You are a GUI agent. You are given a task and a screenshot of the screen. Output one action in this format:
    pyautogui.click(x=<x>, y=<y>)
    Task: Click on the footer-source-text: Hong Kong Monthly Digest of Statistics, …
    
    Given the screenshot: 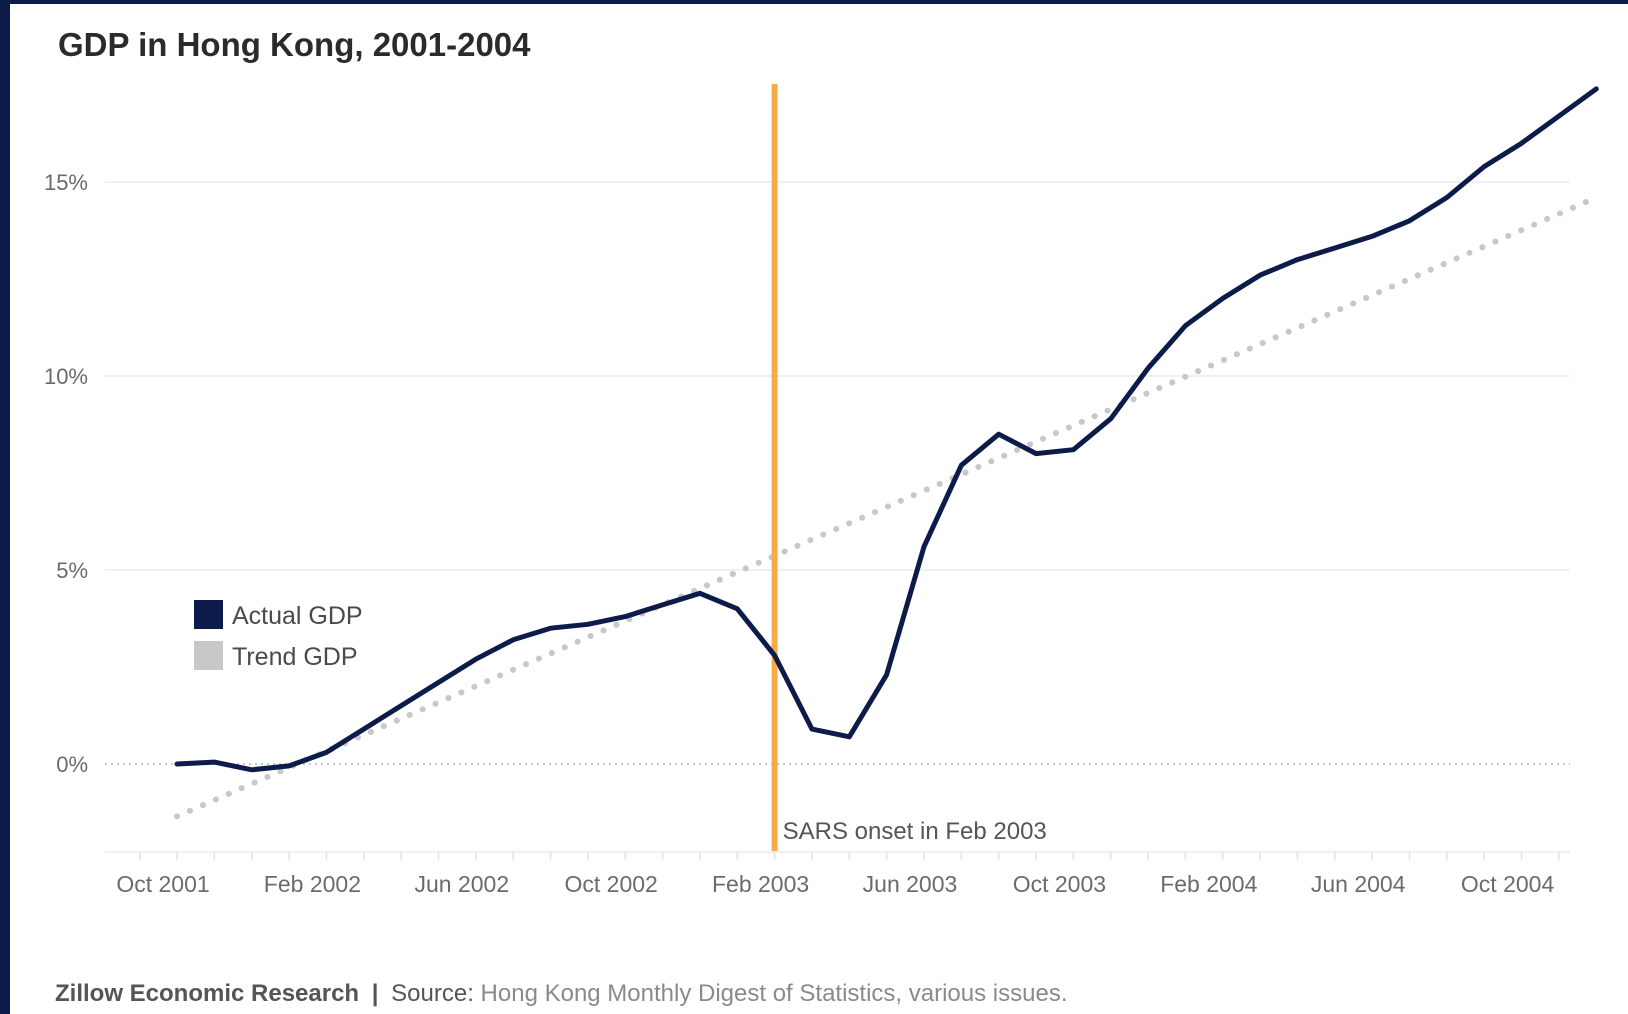 What is the action you would take?
    pyautogui.click(x=774, y=993)
    